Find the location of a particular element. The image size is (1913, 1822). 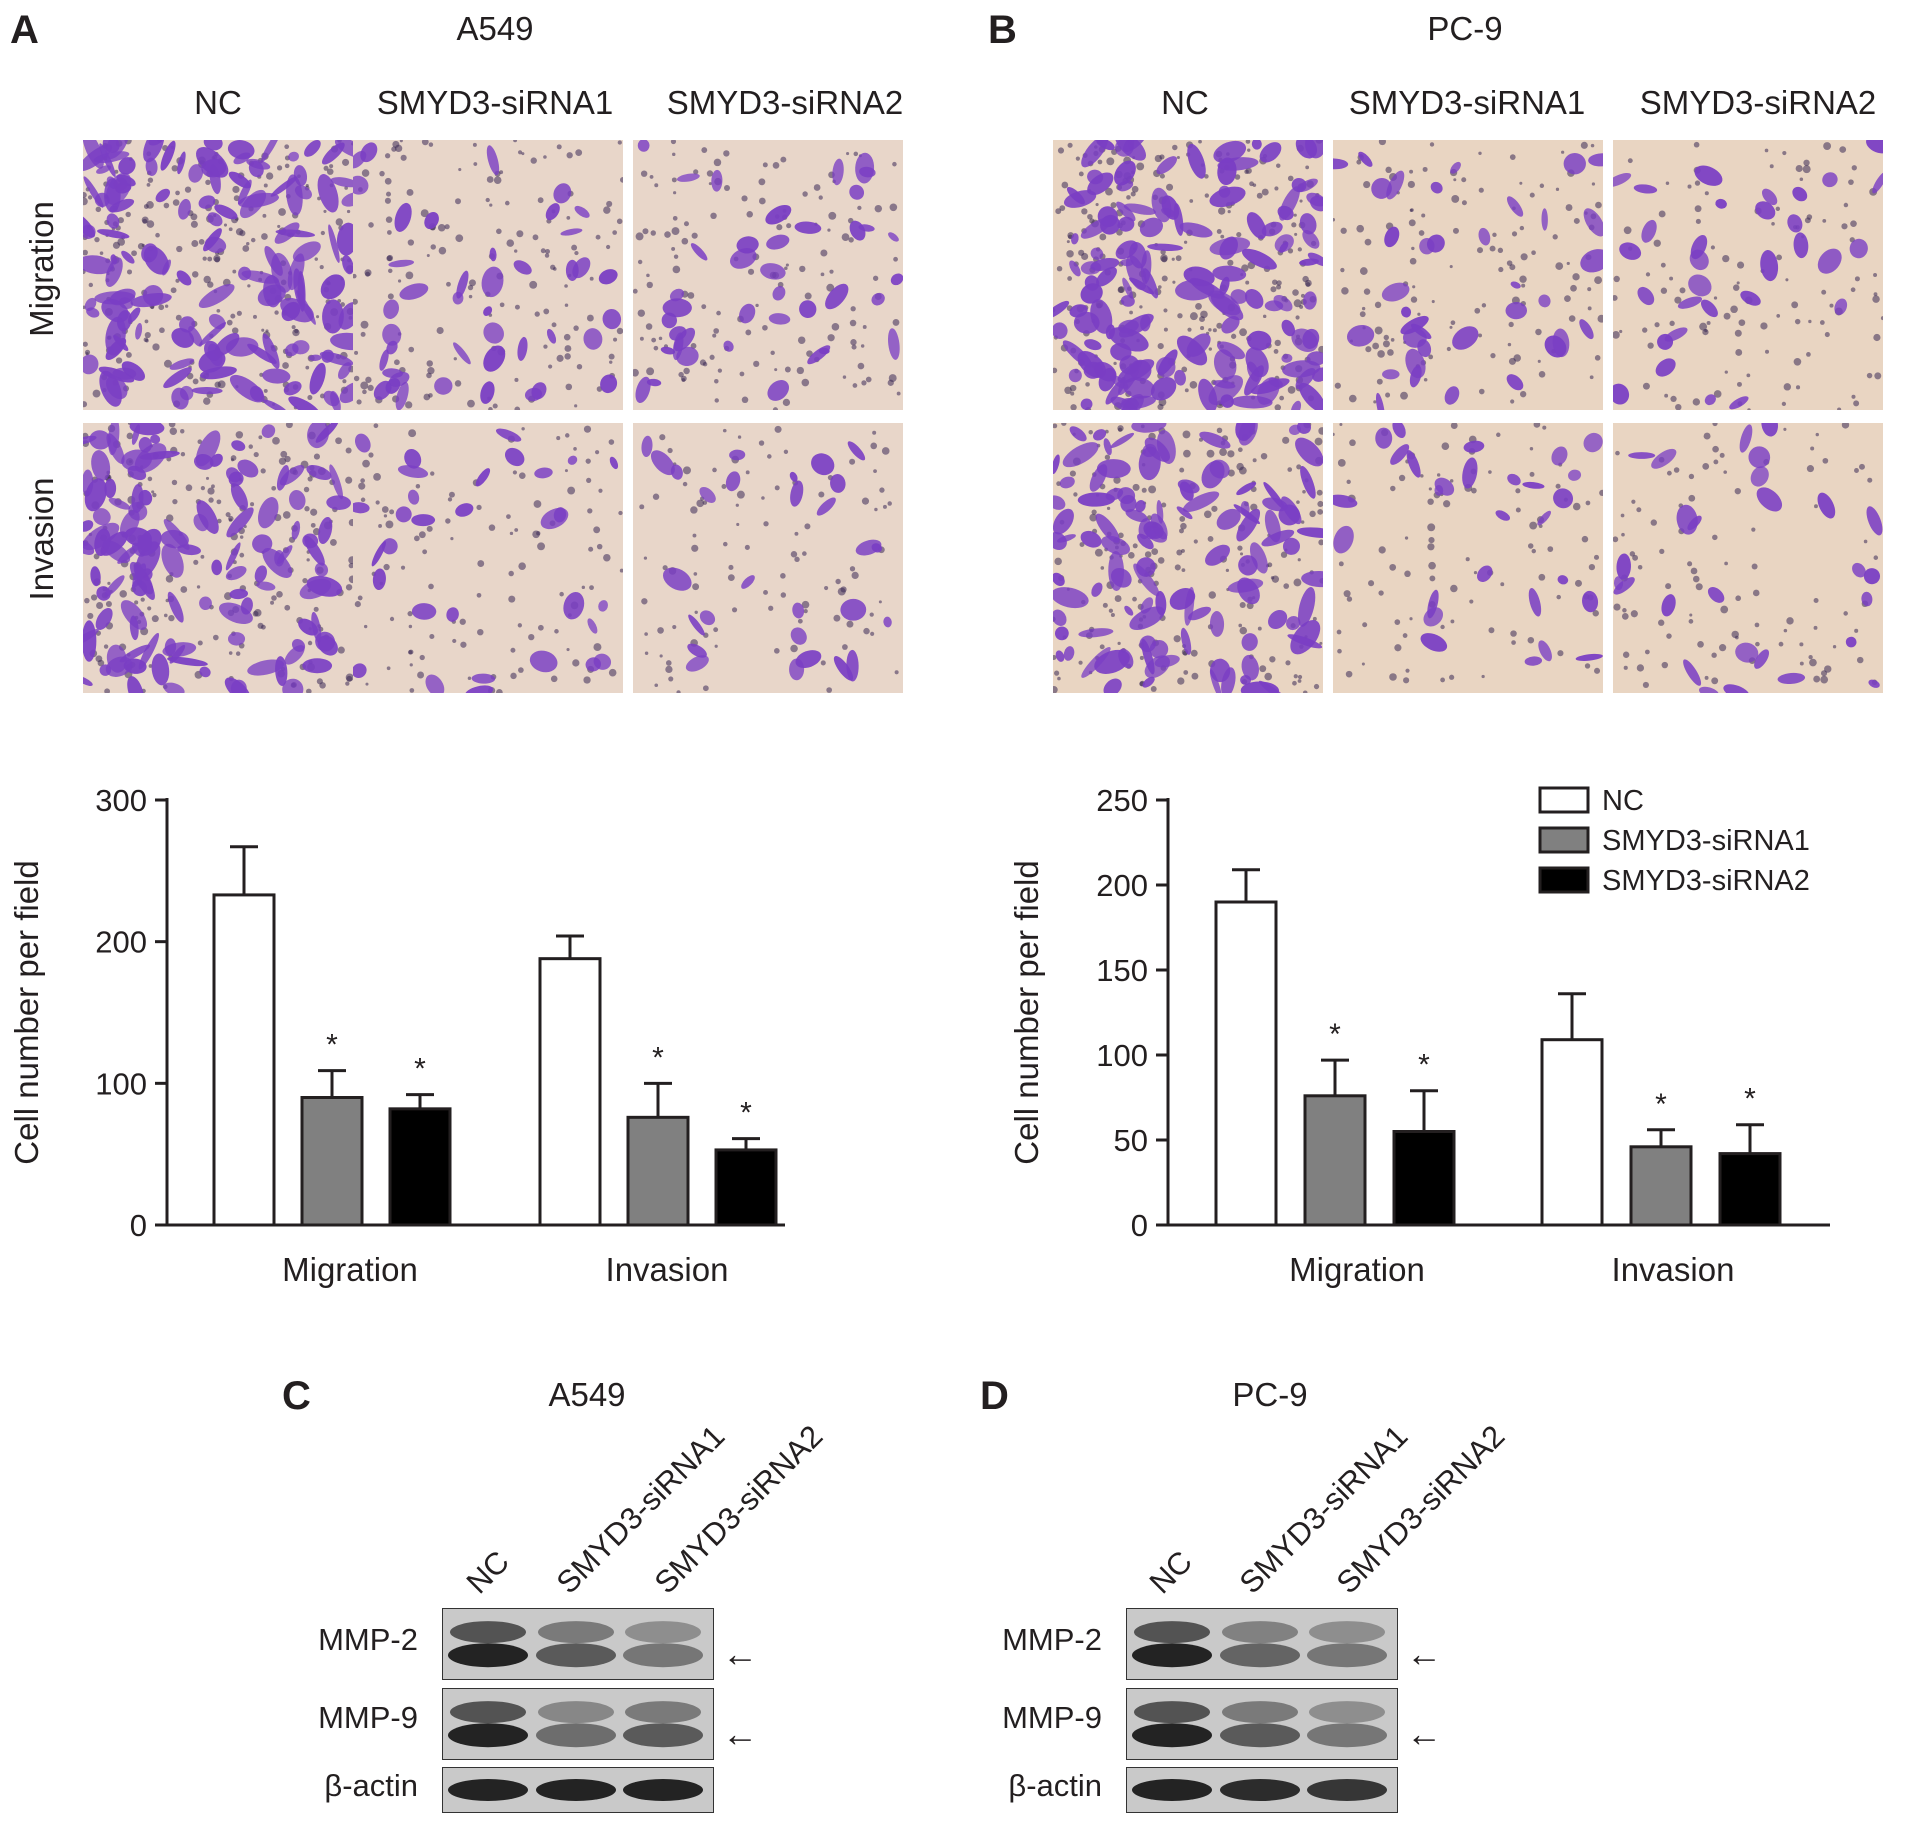

micrograph-invasion-sirna2 is located at coordinates (1748, 558).